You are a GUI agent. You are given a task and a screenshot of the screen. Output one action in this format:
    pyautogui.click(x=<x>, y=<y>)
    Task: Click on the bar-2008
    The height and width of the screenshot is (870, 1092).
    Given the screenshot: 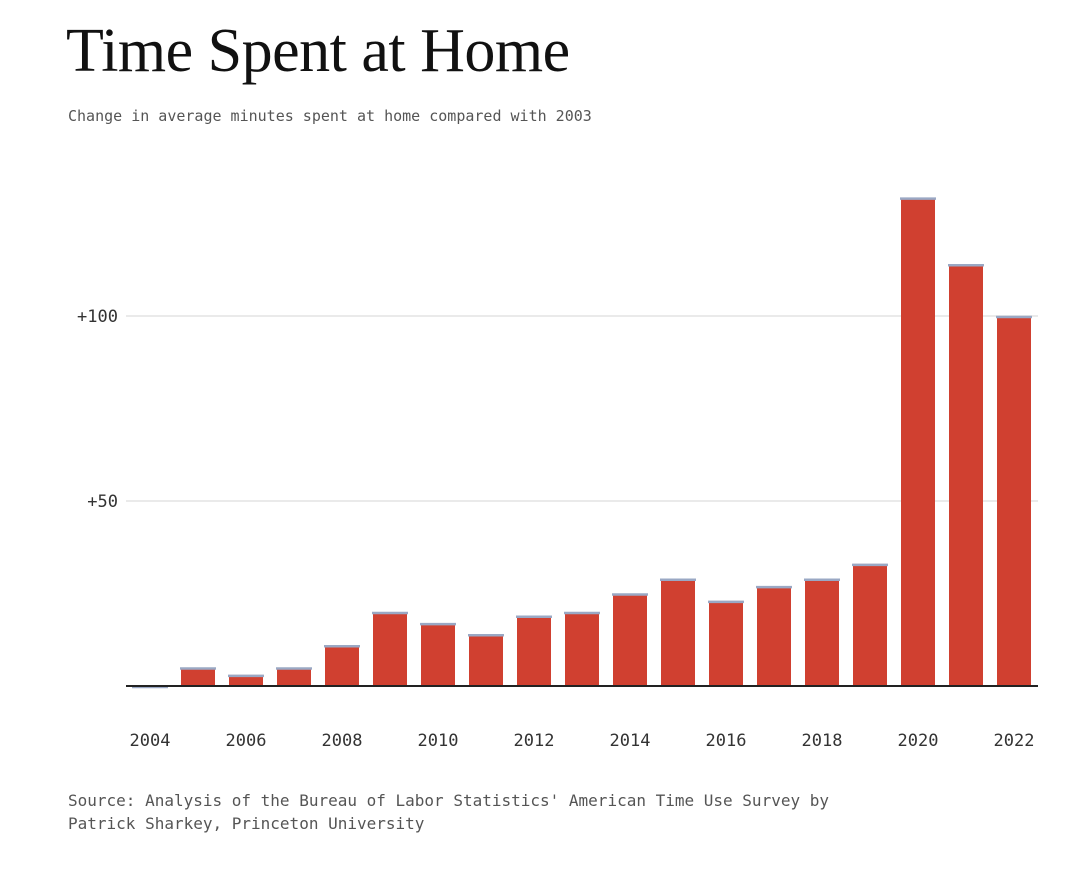 What is the action you would take?
    pyautogui.click(x=342, y=665)
    